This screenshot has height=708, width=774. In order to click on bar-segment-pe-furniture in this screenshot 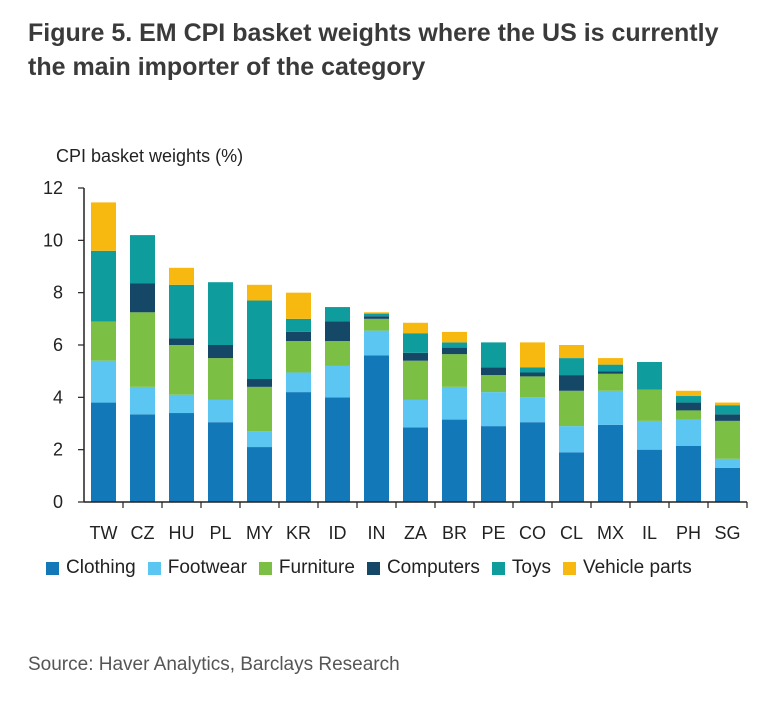, I will do `click(493, 384)`.